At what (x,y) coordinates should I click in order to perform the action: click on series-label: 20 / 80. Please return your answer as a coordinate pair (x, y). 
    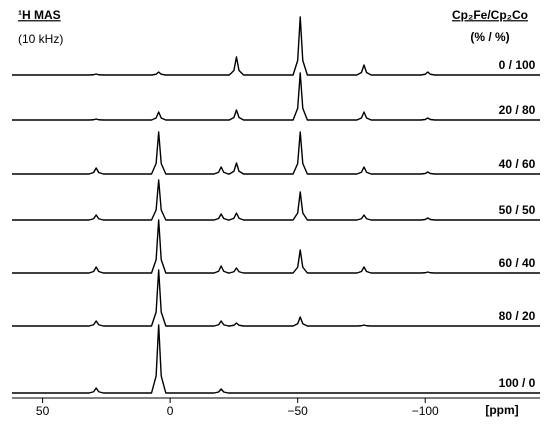
    Looking at the image, I should click on (517, 110).